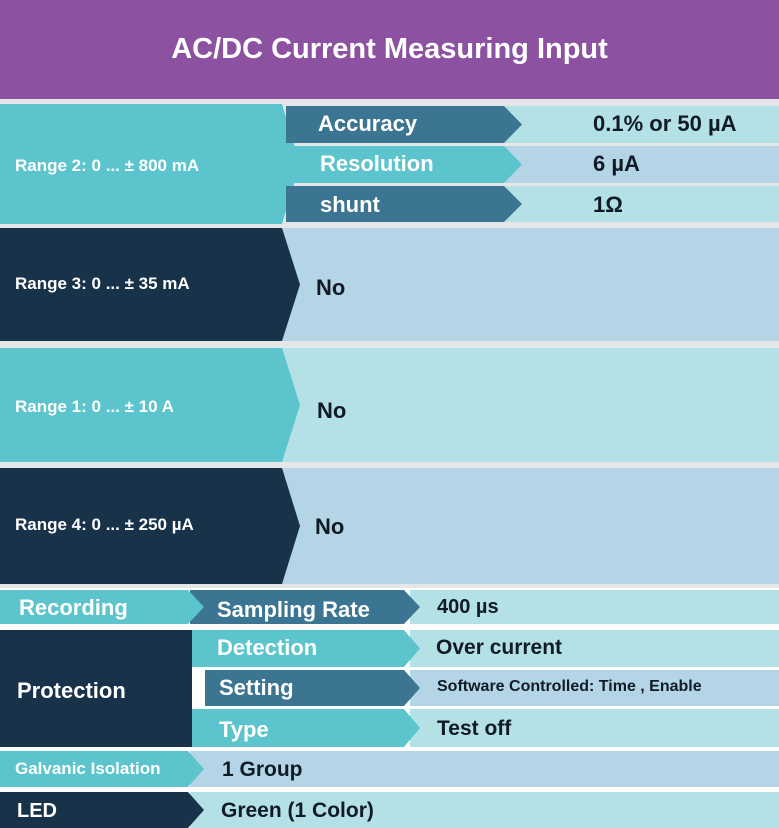 This screenshot has width=779, height=828. What do you see at coordinates (37, 811) in the screenshot?
I see `led-label: LED` at bounding box center [37, 811].